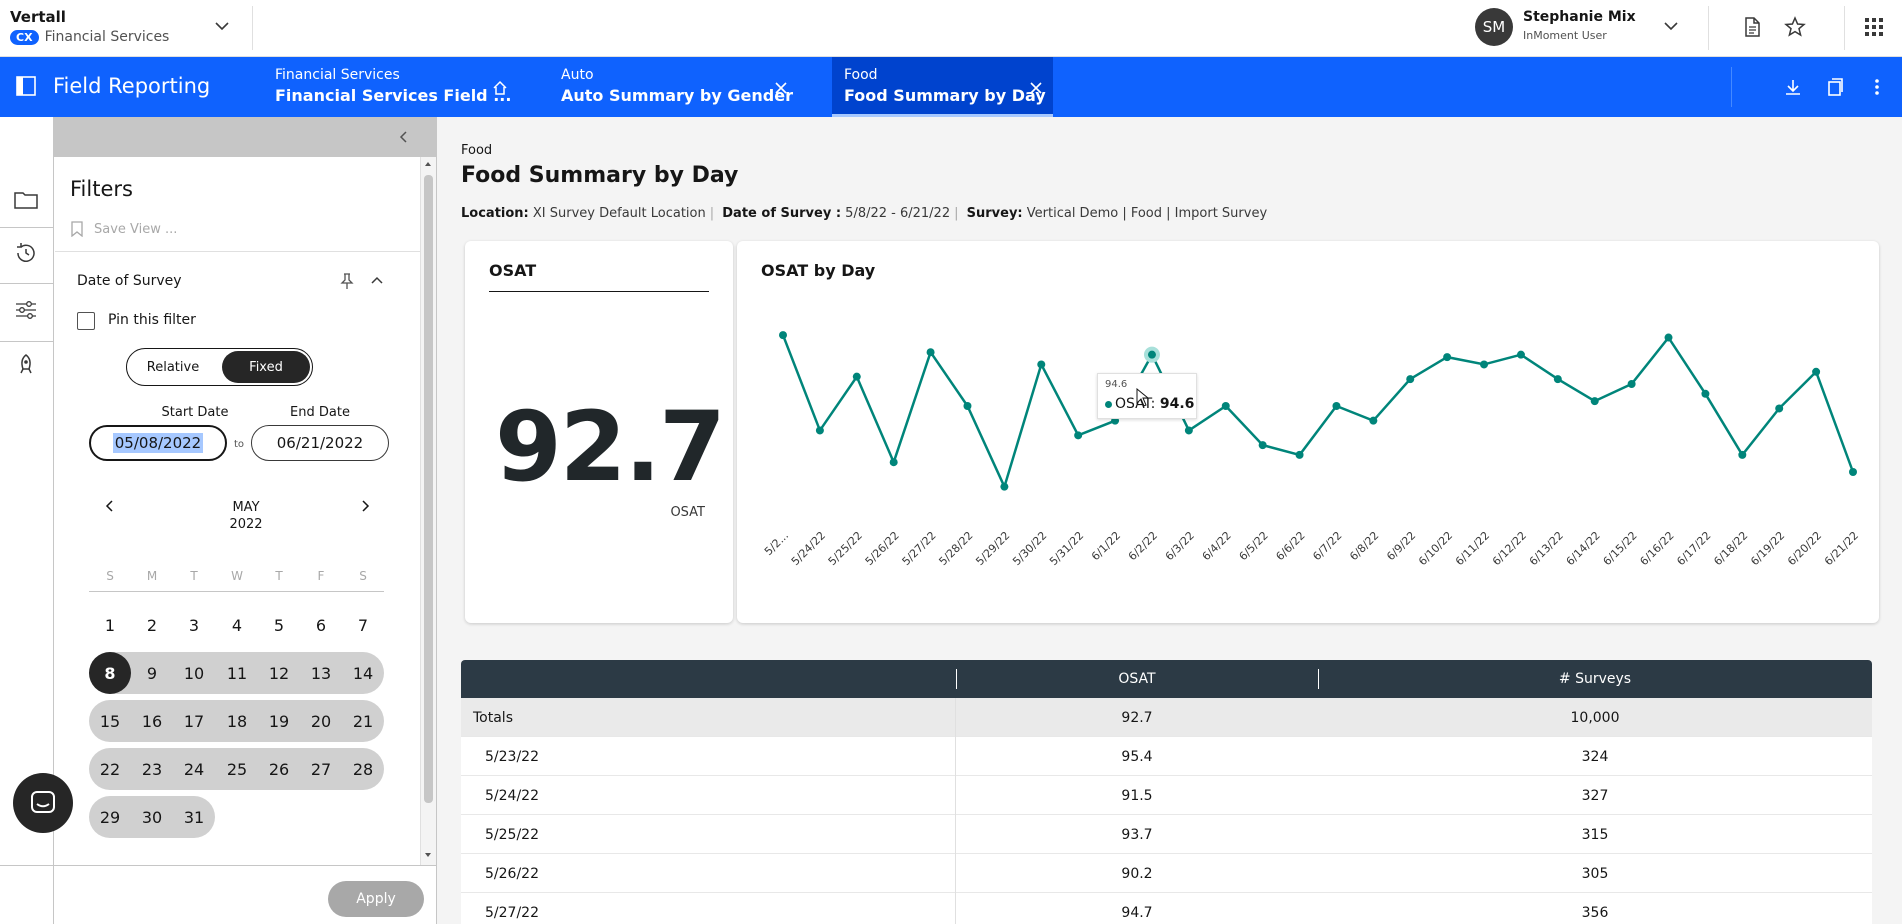 Image resolution: width=1902 pixels, height=924 pixels. Describe the element at coordinates (321, 721) in the screenshot. I see `calendar-day: 20` at that location.